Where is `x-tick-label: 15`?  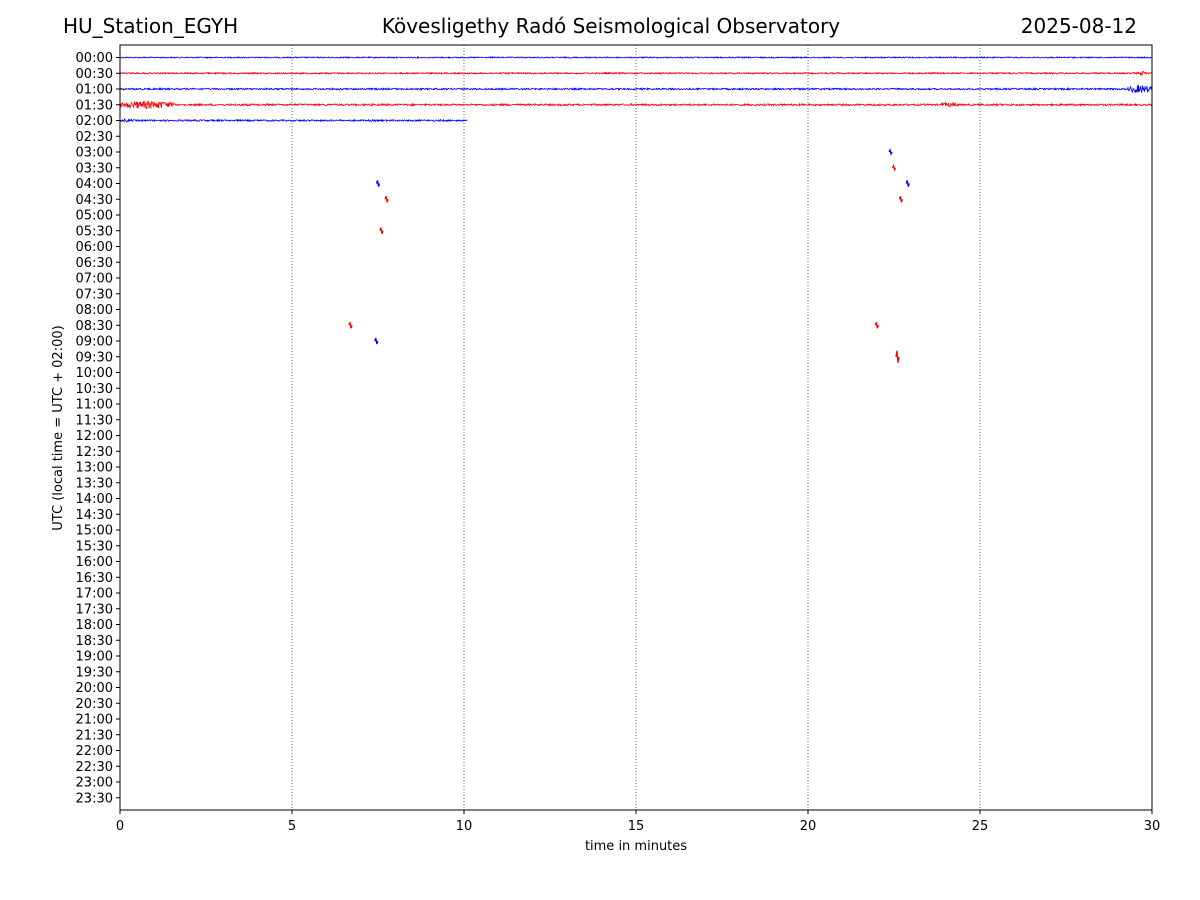 x-tick-label: 15 is located at coordinates (636, 826).